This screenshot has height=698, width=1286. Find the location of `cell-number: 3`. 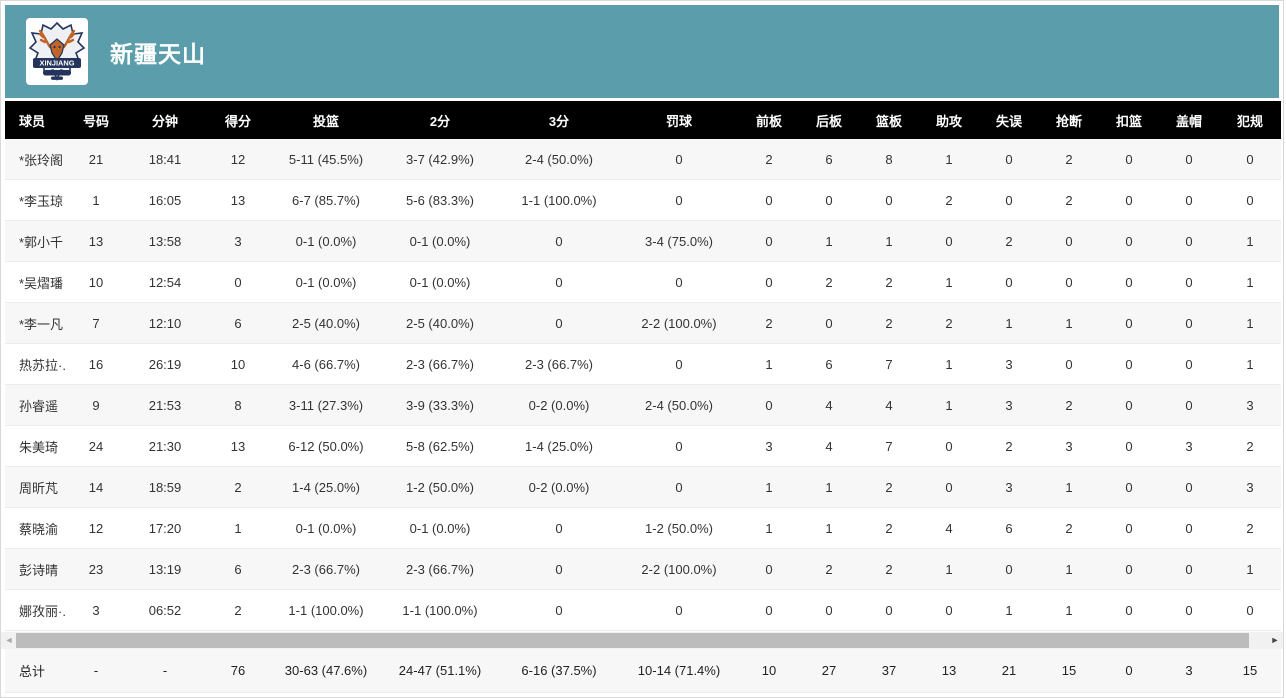

cell-number: 3 is located at coordinates (96, 610).